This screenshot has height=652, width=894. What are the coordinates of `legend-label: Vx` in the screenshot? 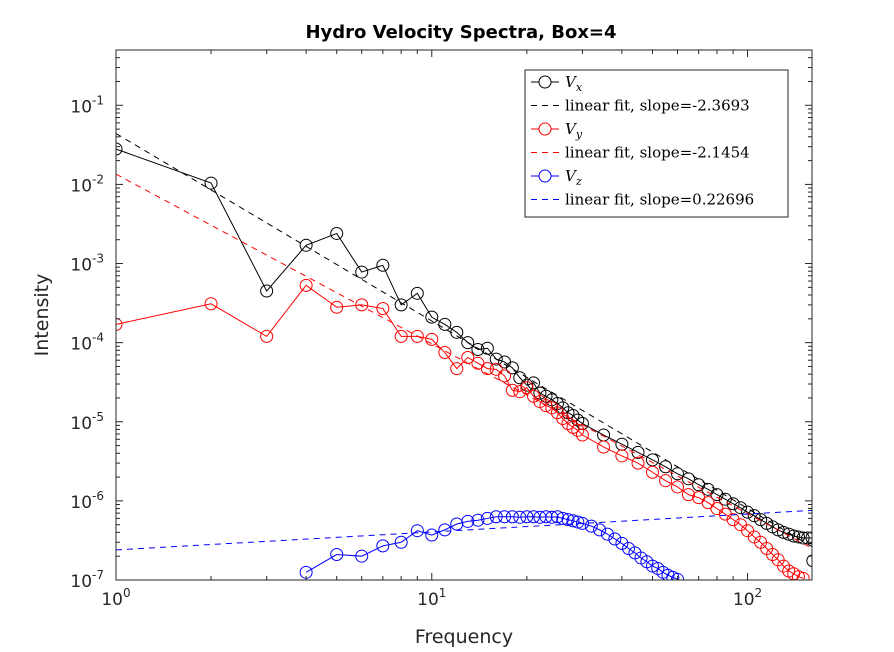 It's located at (574, 83).